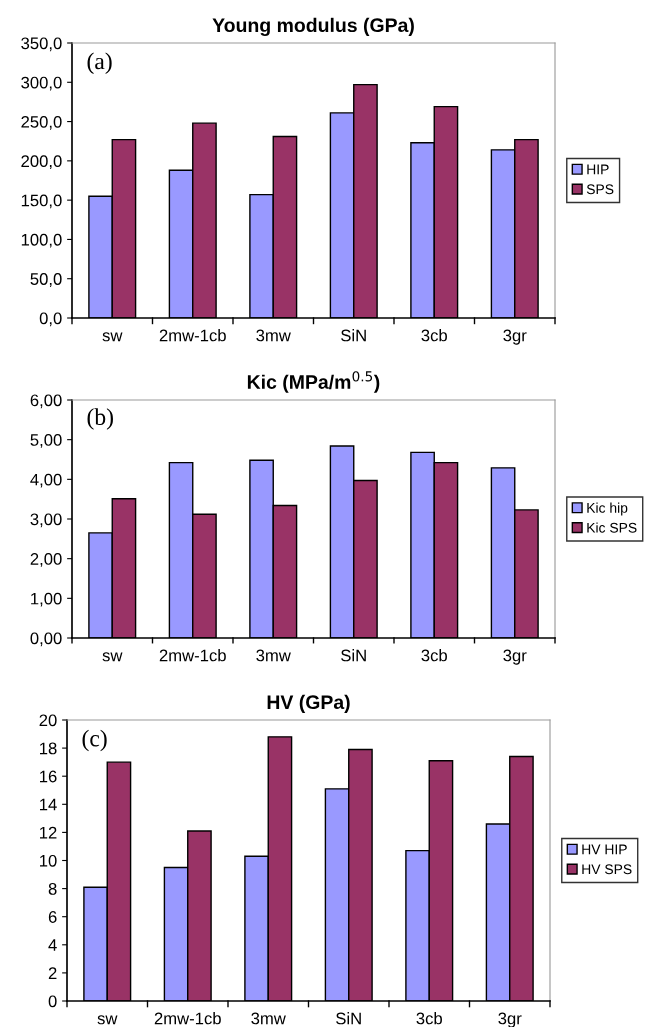 This screenshot has height=1027, width=648. What do you see at coordinates (52, 917) in the screenshot?
I see `y-tick-label: 6` at bounding box center [52, 917].